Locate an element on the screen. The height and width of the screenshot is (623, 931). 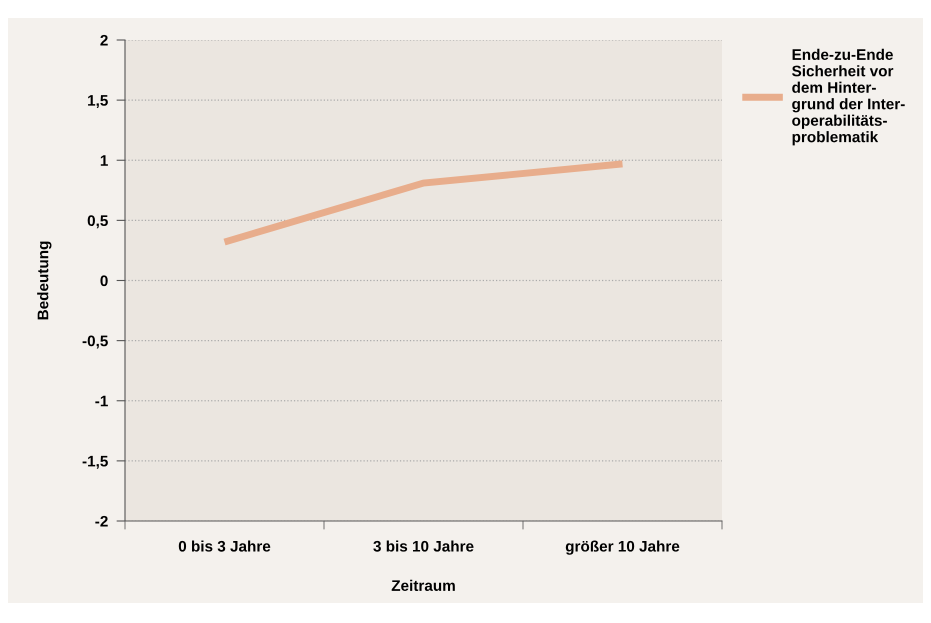
x-tick-label: 0 bis 3 Jahre is located at coordinates (224, 546).